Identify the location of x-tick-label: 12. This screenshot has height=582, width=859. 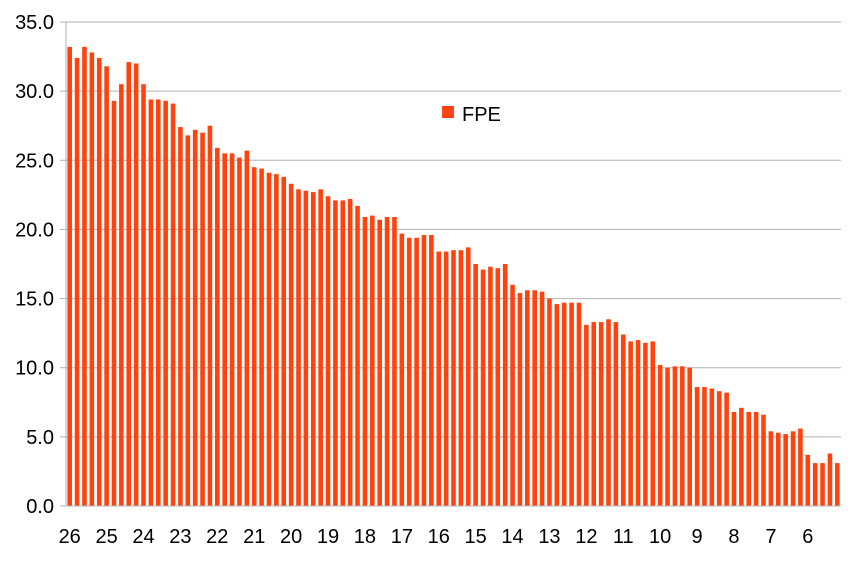
(586, 537).